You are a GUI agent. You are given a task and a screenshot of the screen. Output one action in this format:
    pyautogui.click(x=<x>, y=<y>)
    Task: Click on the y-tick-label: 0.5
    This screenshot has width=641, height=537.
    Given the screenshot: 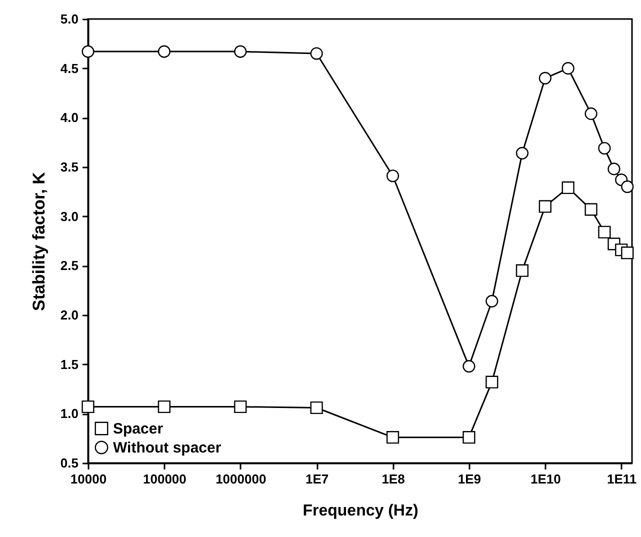 What is the action you would take?
    pyautogui.click(x=69, y=463)
    